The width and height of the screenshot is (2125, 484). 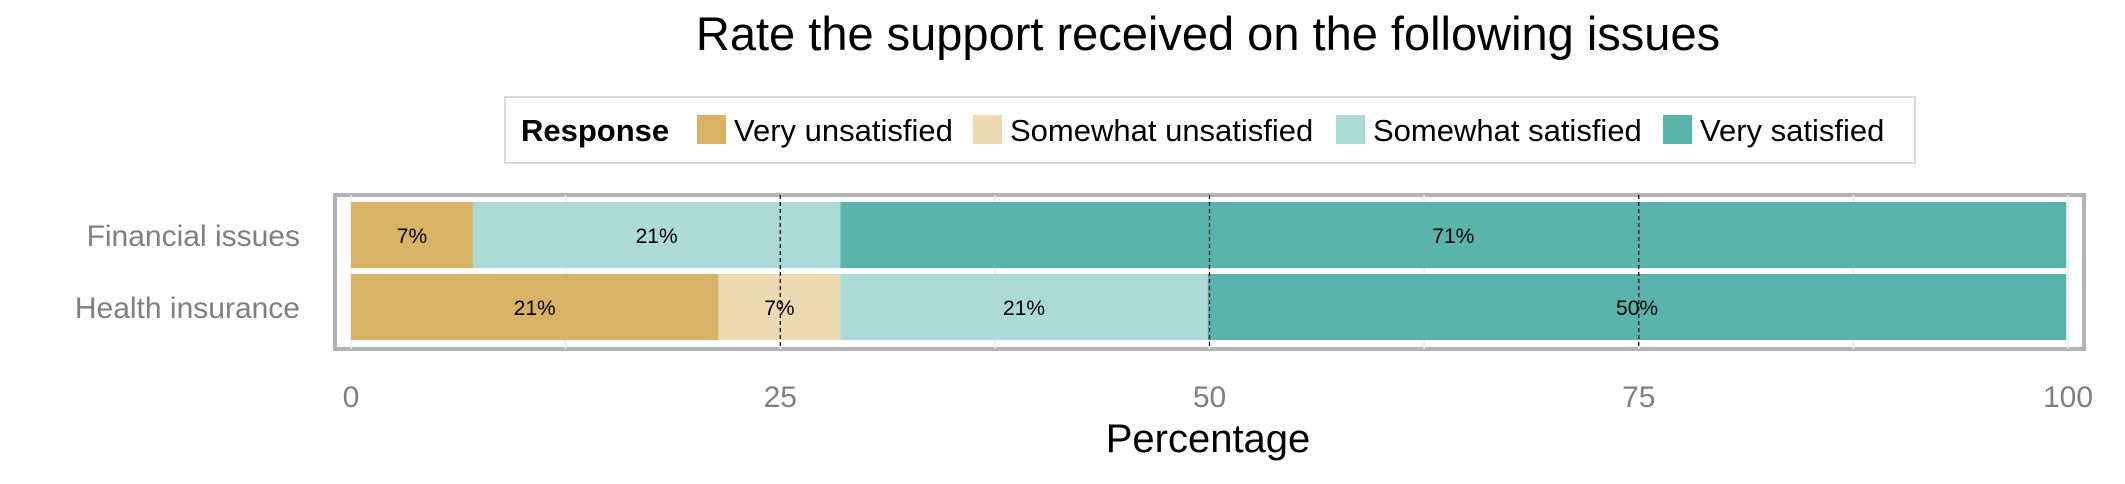 I want to click on x-axis-label: Percentage, so click(x=1208, y=439).